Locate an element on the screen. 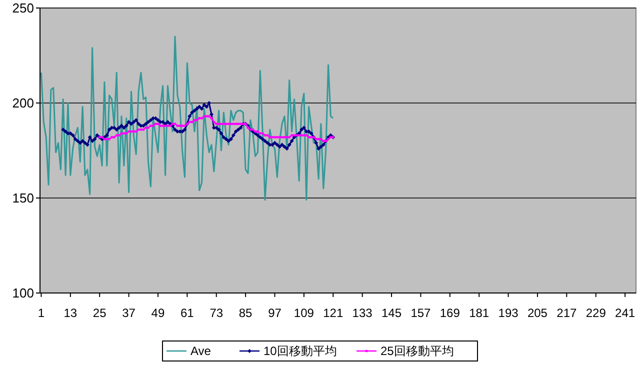 The image size is (640, 369). x-tick-label: 61 is located at coordinates (187, 313).